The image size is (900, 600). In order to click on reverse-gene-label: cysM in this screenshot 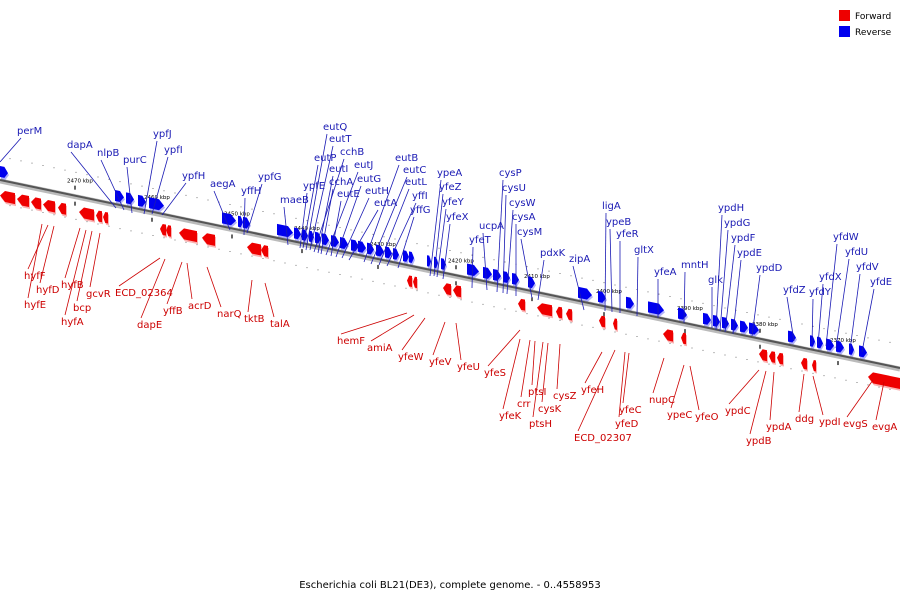, I will do `click(529, 232)`.